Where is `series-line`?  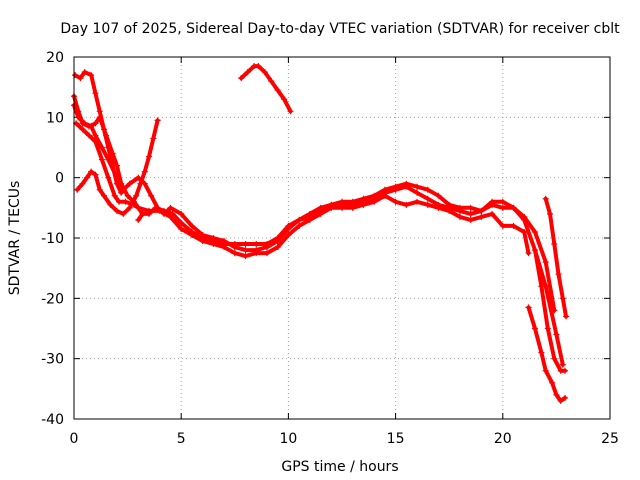 series-line is located at coordinates (546, 354).